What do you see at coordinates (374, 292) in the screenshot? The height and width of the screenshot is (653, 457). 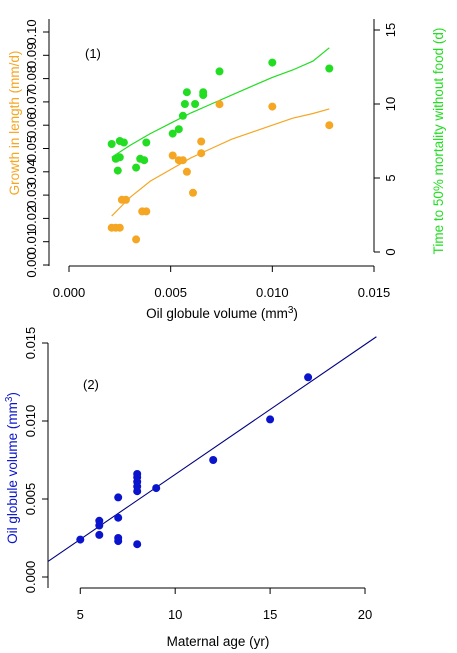 I see `x-tick-label: 0.015` at bounding box center [374, 292].